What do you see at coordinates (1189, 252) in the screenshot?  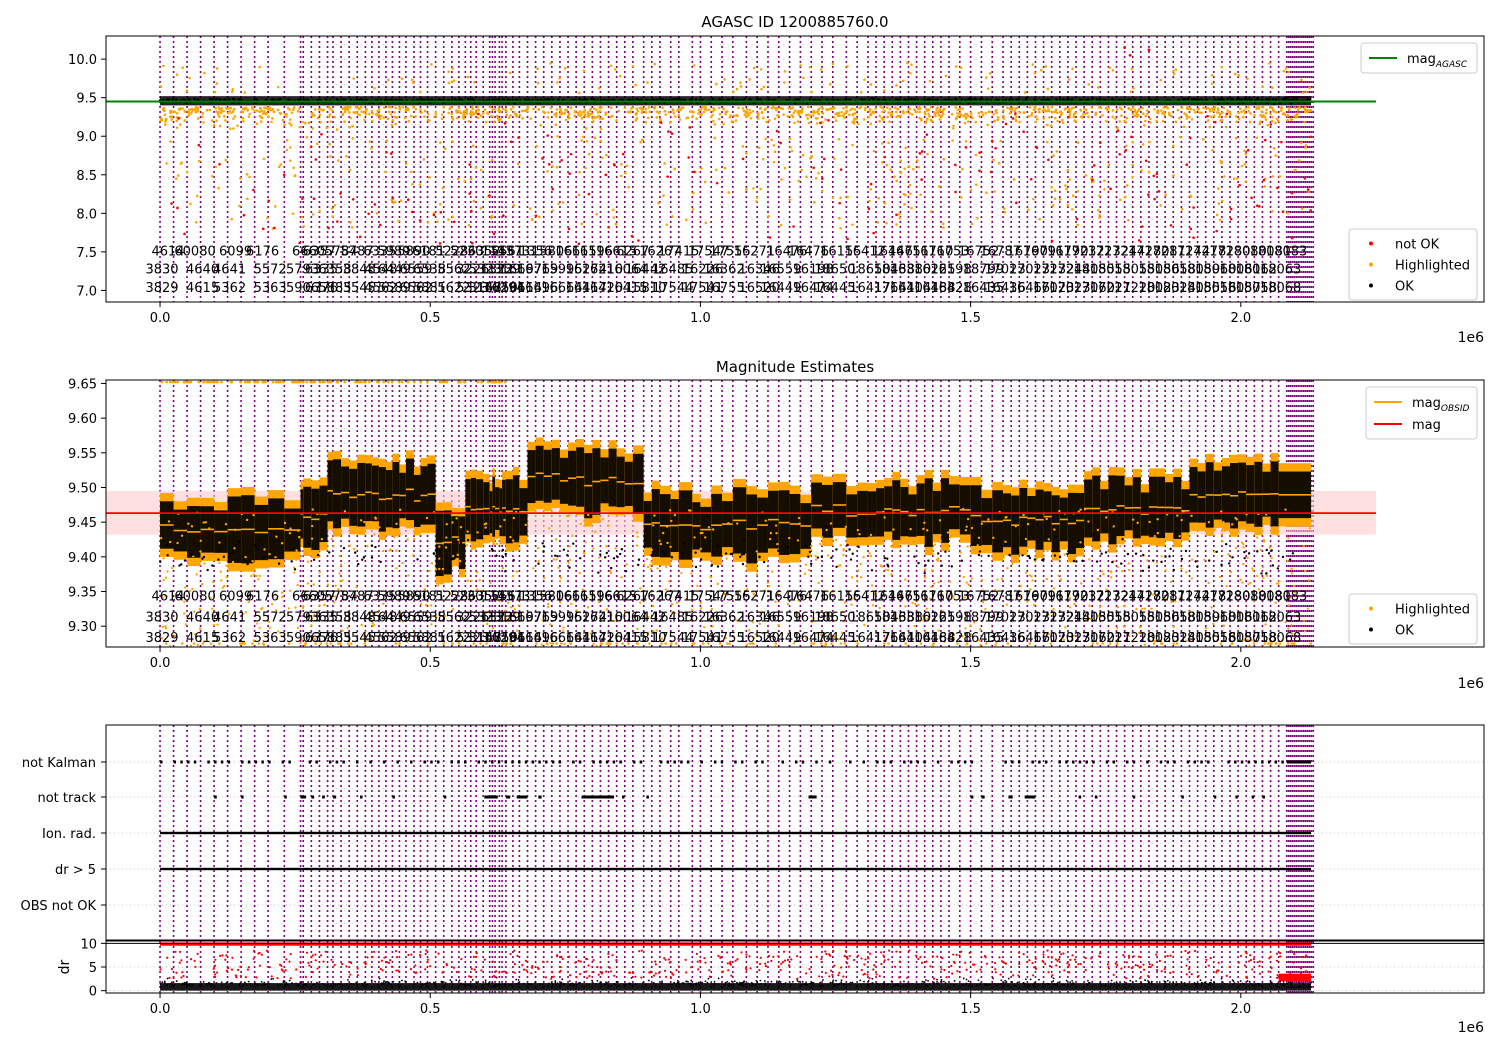 I see `obsid-label: 17244` at bounding box center [1189, 252].